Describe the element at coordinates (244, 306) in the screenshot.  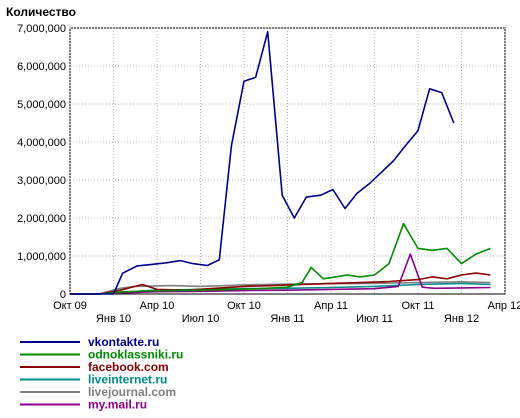
I see `x-tick-label: Окт 10` at that location.